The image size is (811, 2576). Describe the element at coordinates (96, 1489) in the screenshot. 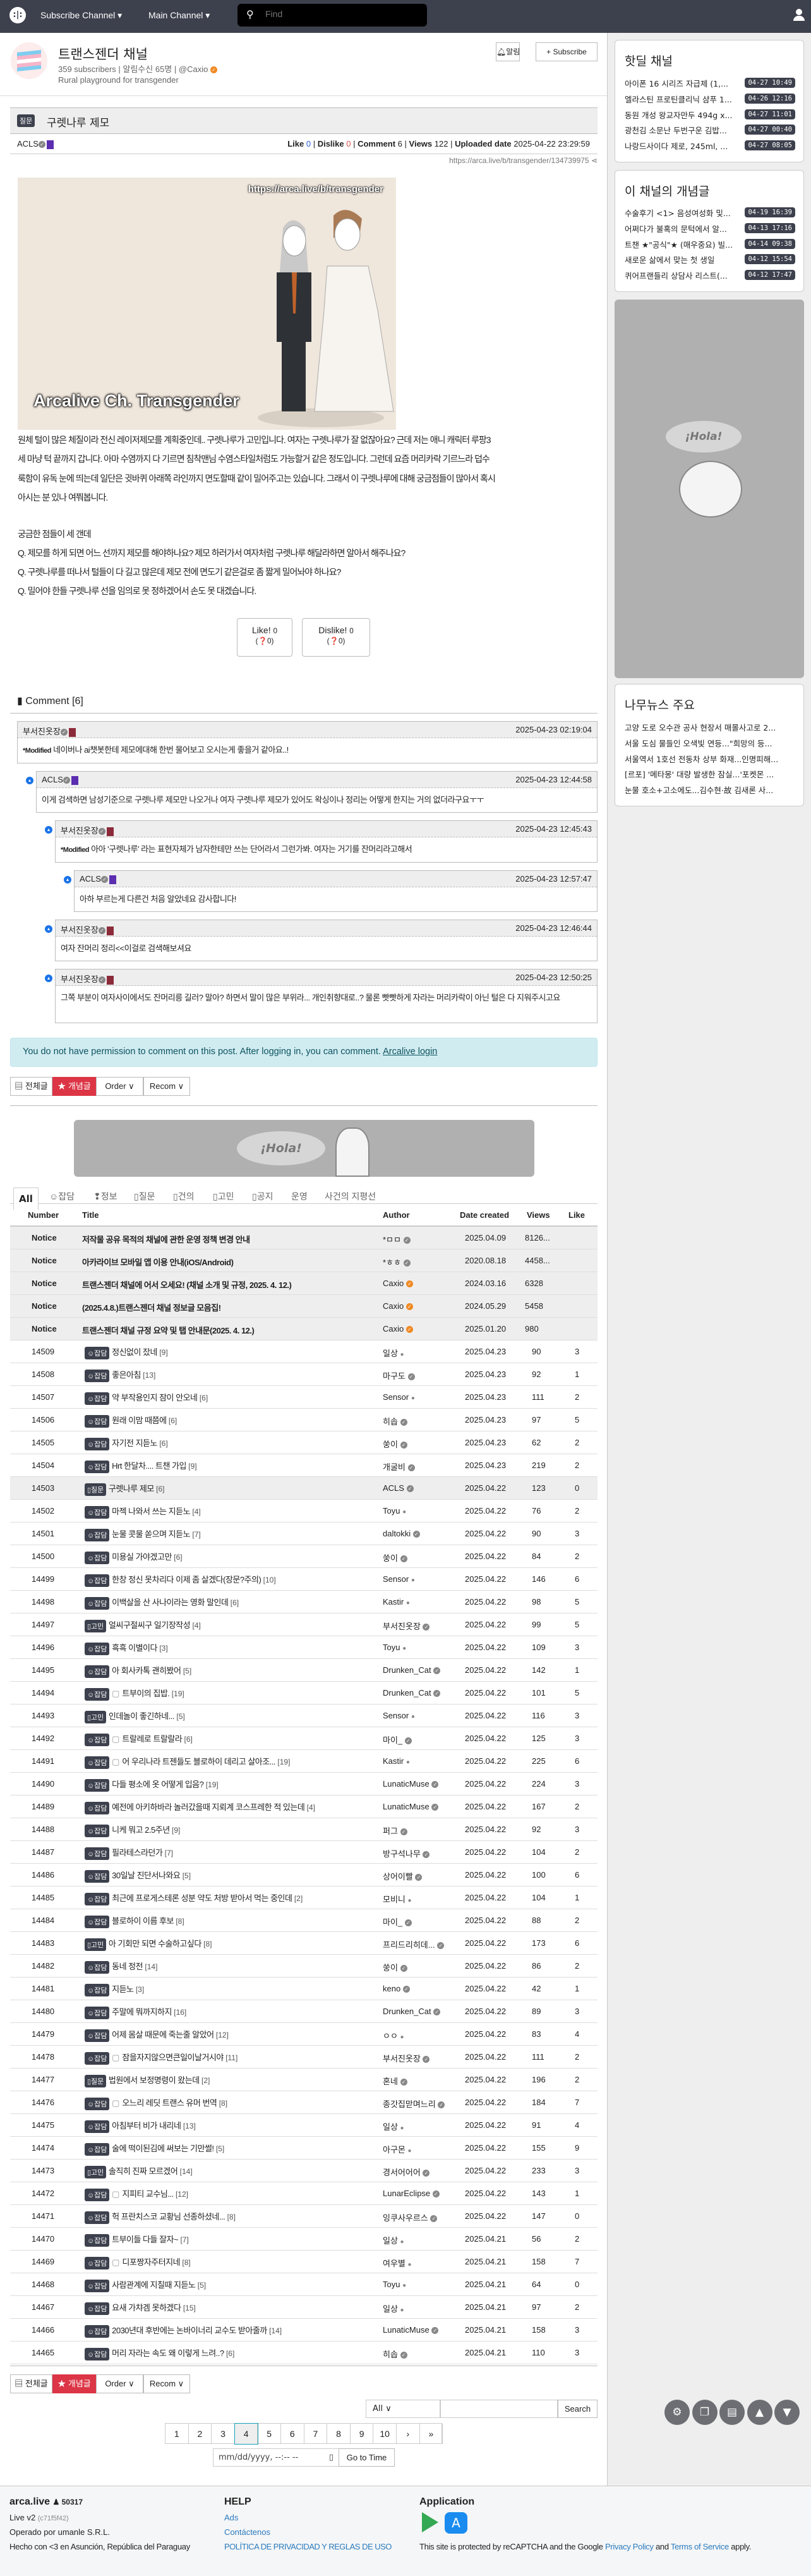

I see `category-badge: ▯질문` at that location.